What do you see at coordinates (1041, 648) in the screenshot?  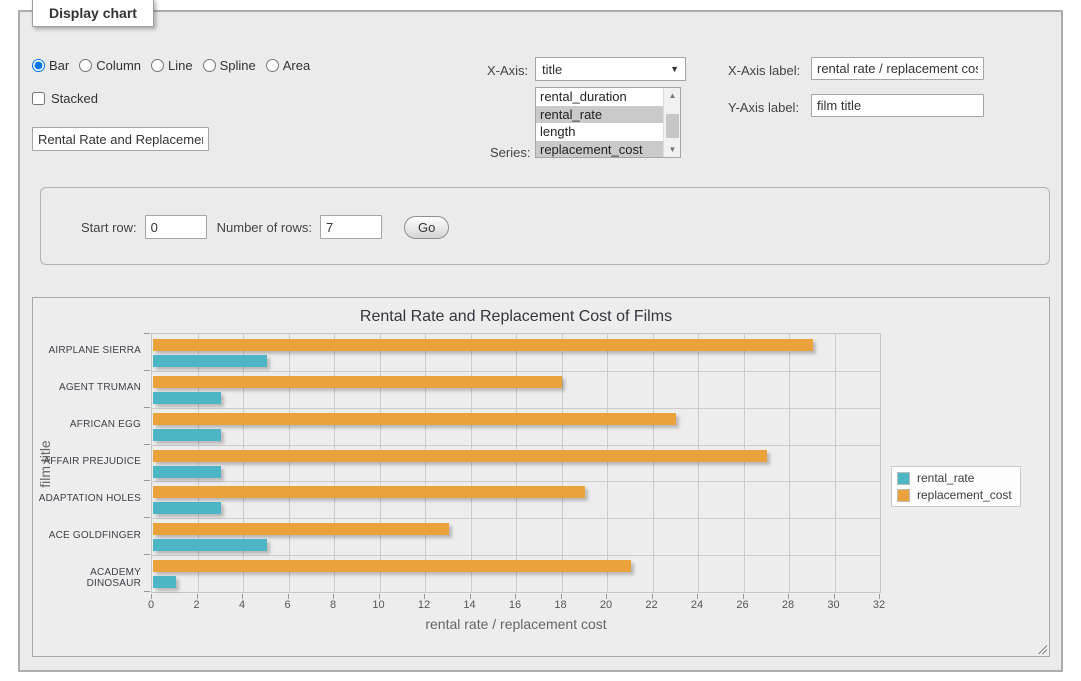 I see `resize-handle-icon` at bounding box center [1041, 648].